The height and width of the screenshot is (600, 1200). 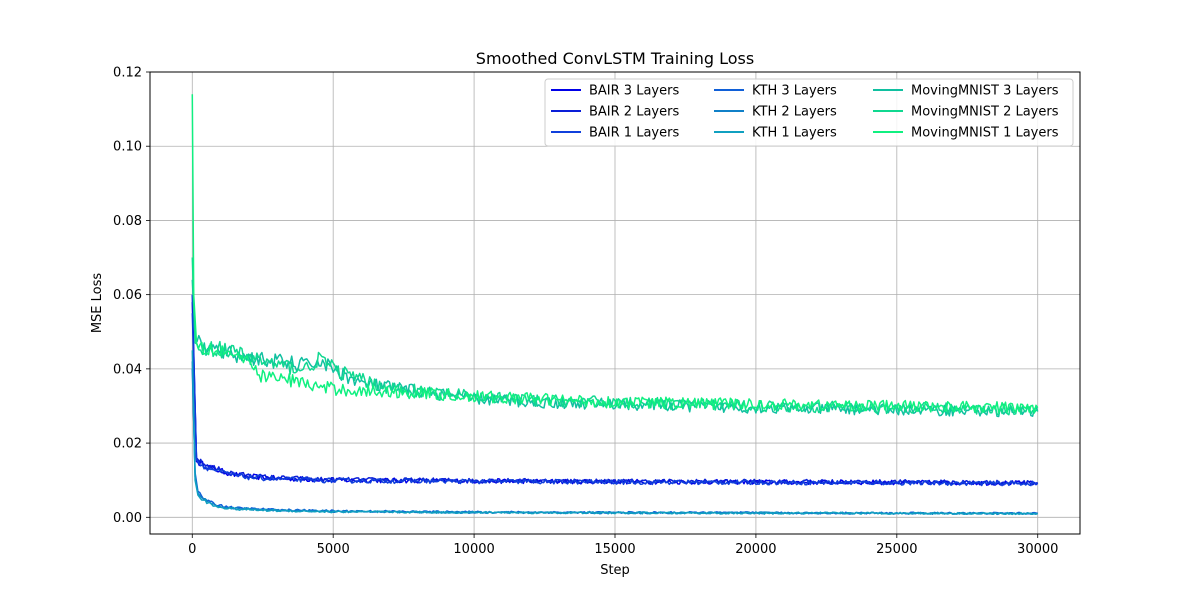 What do you see at coordinates (127, 73) in the screenshot?
I see `y-tick-label: 0.12` at bounding box center [127, 73].